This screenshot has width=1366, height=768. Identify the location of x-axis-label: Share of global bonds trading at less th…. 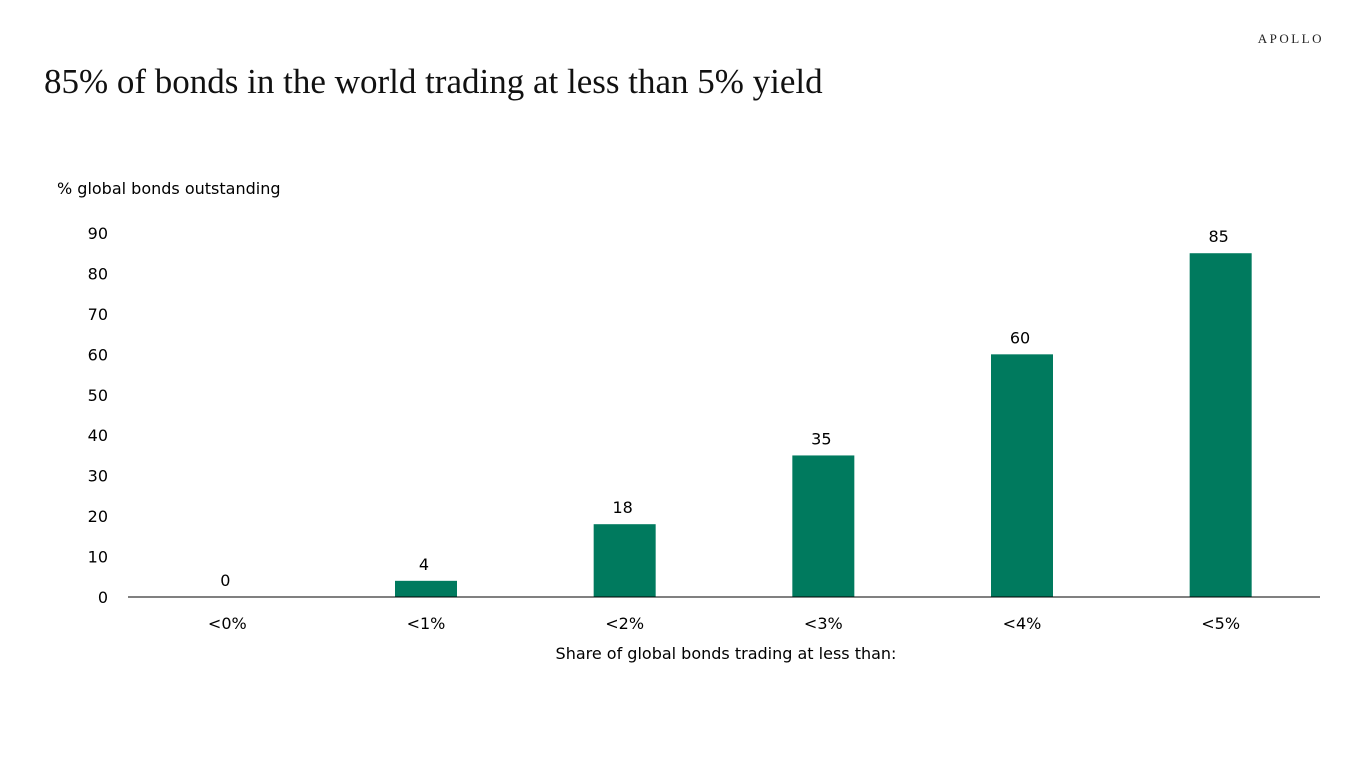
(726, 653).